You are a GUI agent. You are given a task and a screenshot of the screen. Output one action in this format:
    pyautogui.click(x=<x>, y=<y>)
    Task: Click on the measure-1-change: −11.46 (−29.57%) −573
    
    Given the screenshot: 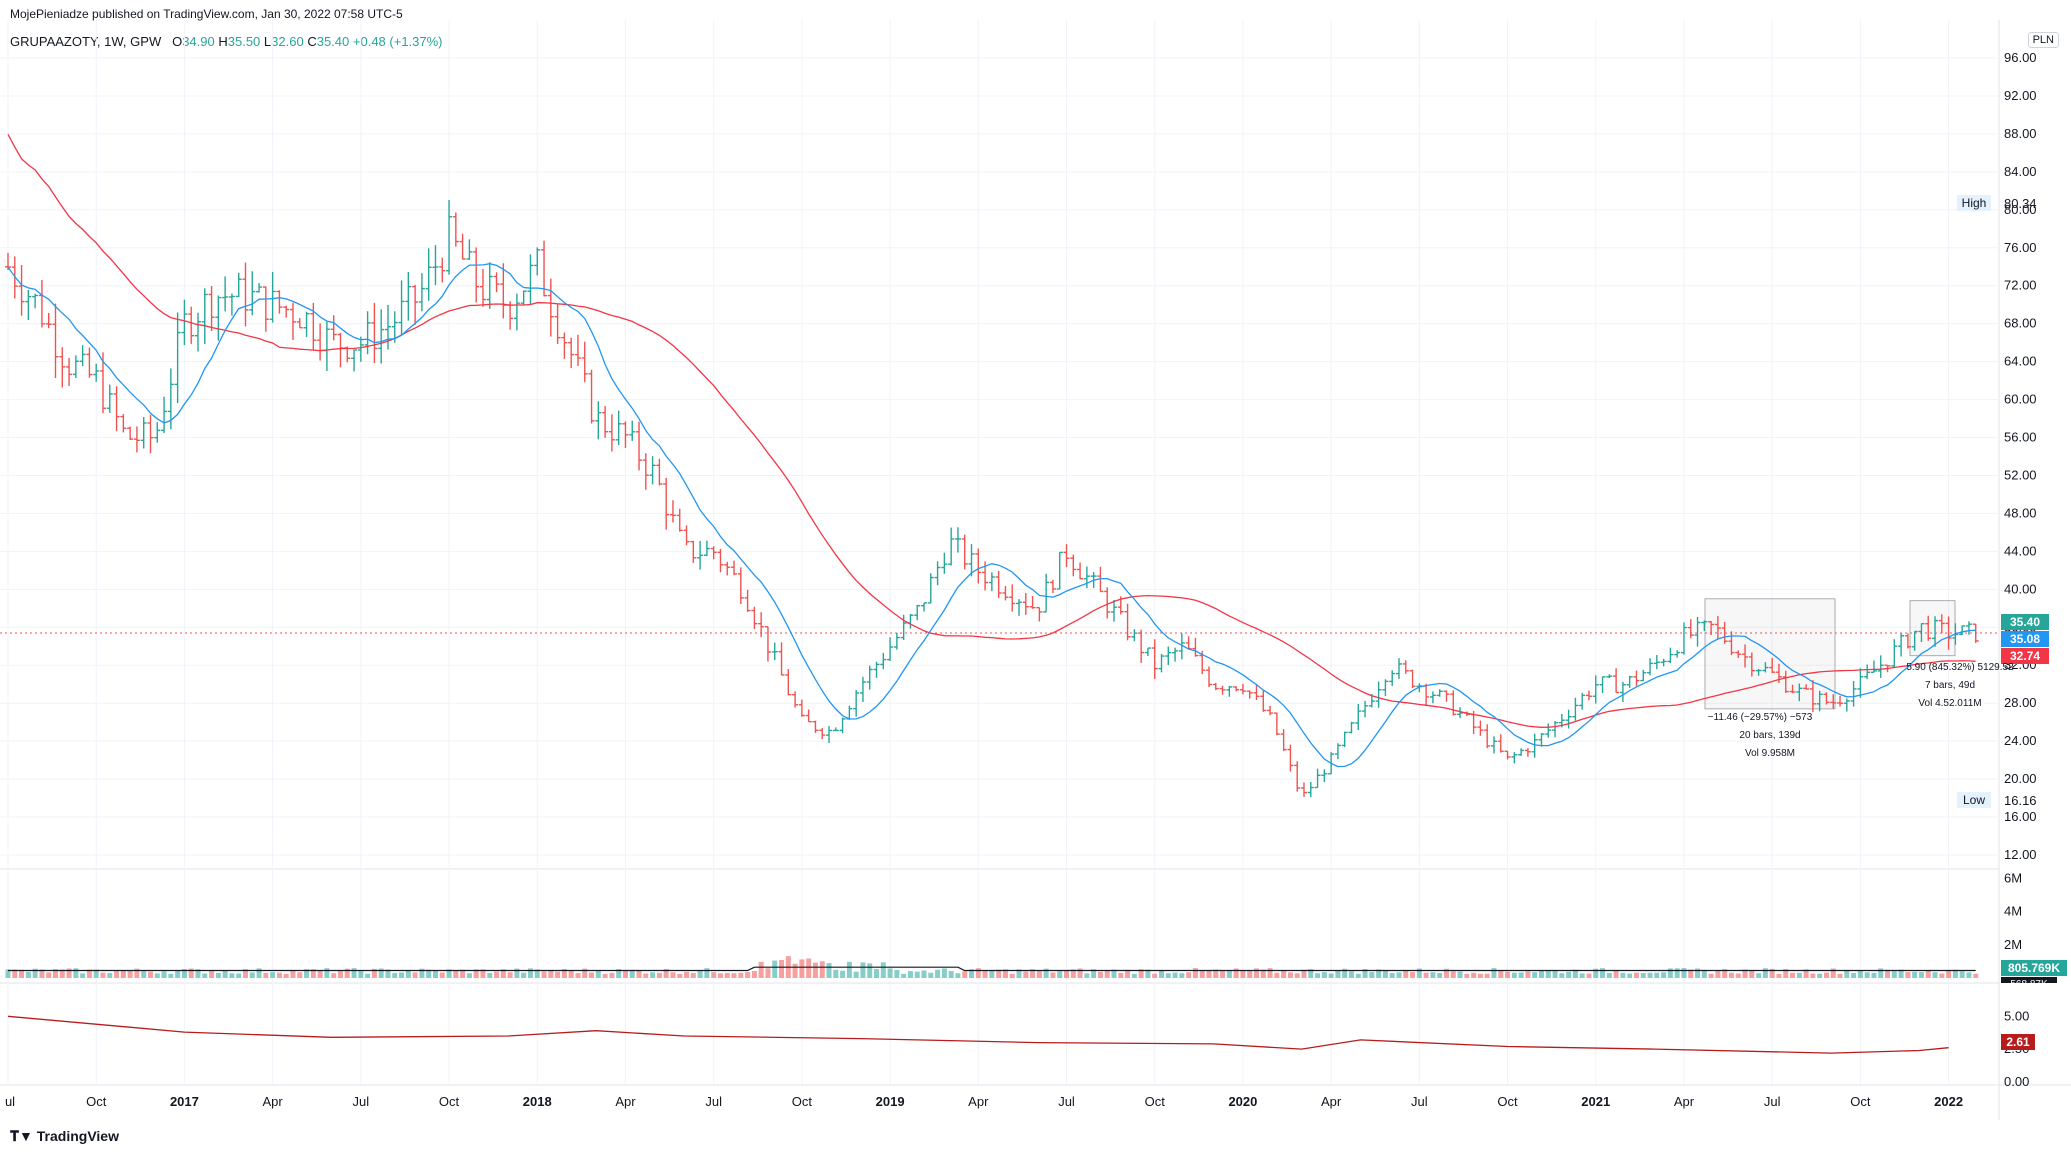 What is the action you would take?
    pyautogui.click(x=1760, y=717)
    